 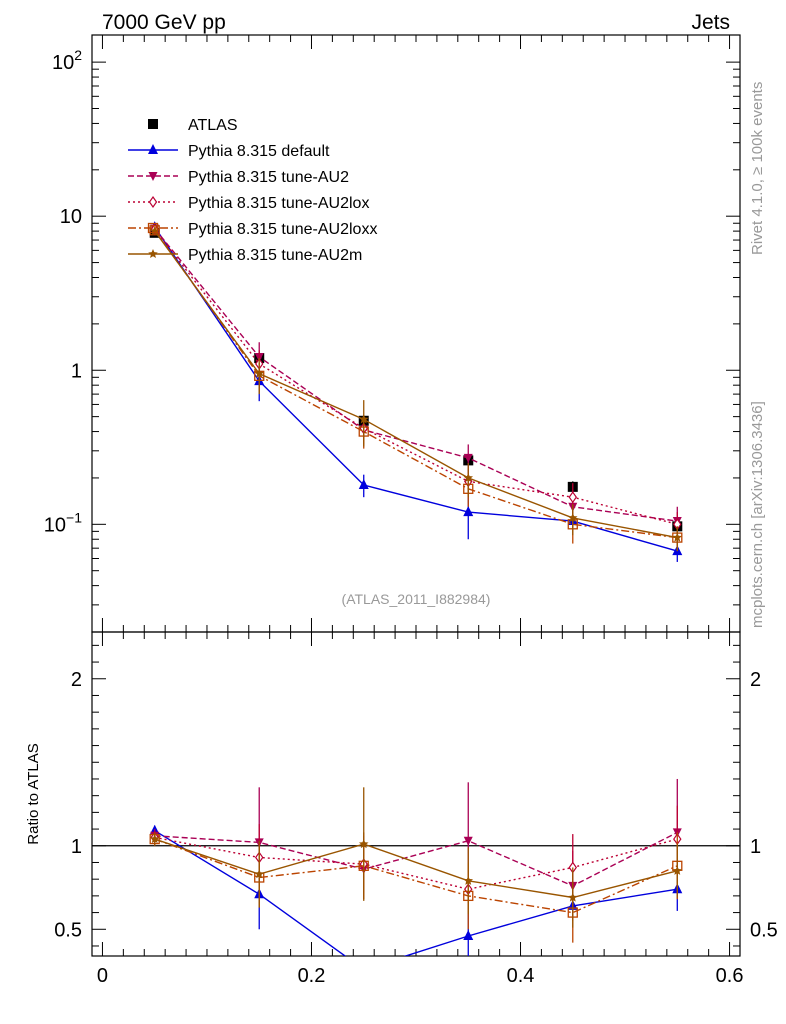 What do you see at coordinates (268, 177) in the screenshot?
I see `legend-label: Pythia 8.315 tune-AU2` at bounding box center [268, 177].